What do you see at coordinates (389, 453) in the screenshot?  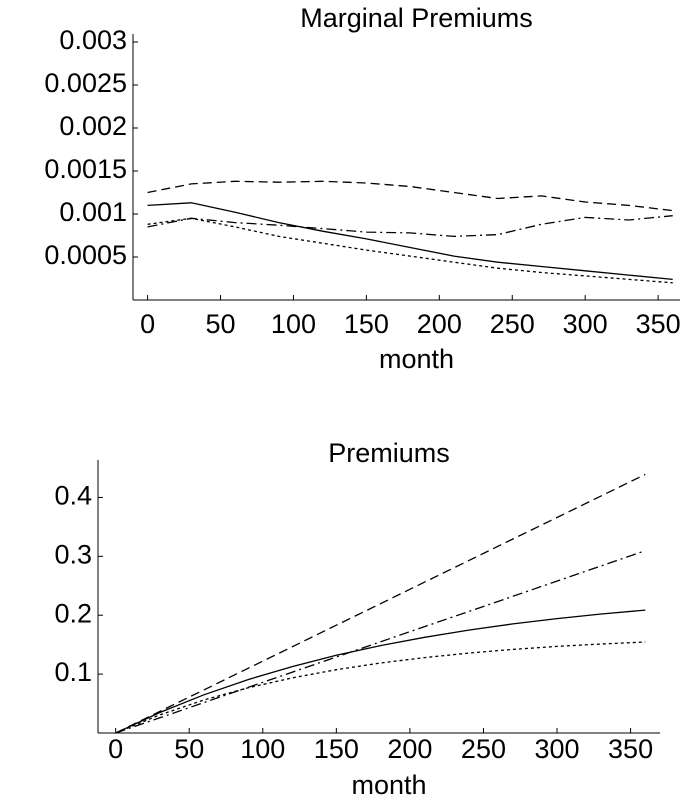 I see `chart-title: Premiums` at bounding box center [389, 453].